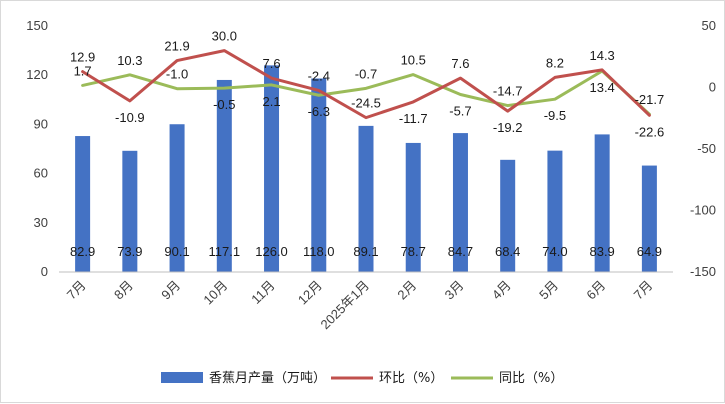 Image resolution: width=725 pixels, height=404 pixels. Describe the element at coordinates (271, 251) in the screenshot. I see `bar-value-label: 126.0` at that location.